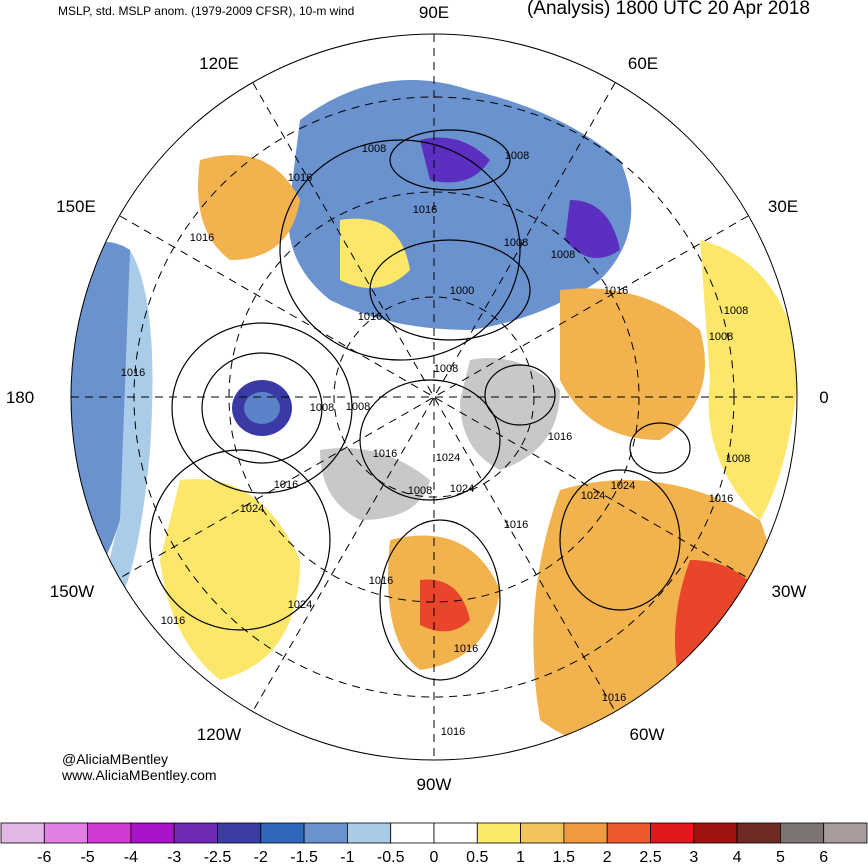  I want to click on colorbar-tick-label: -2.5, so click(218, 857).